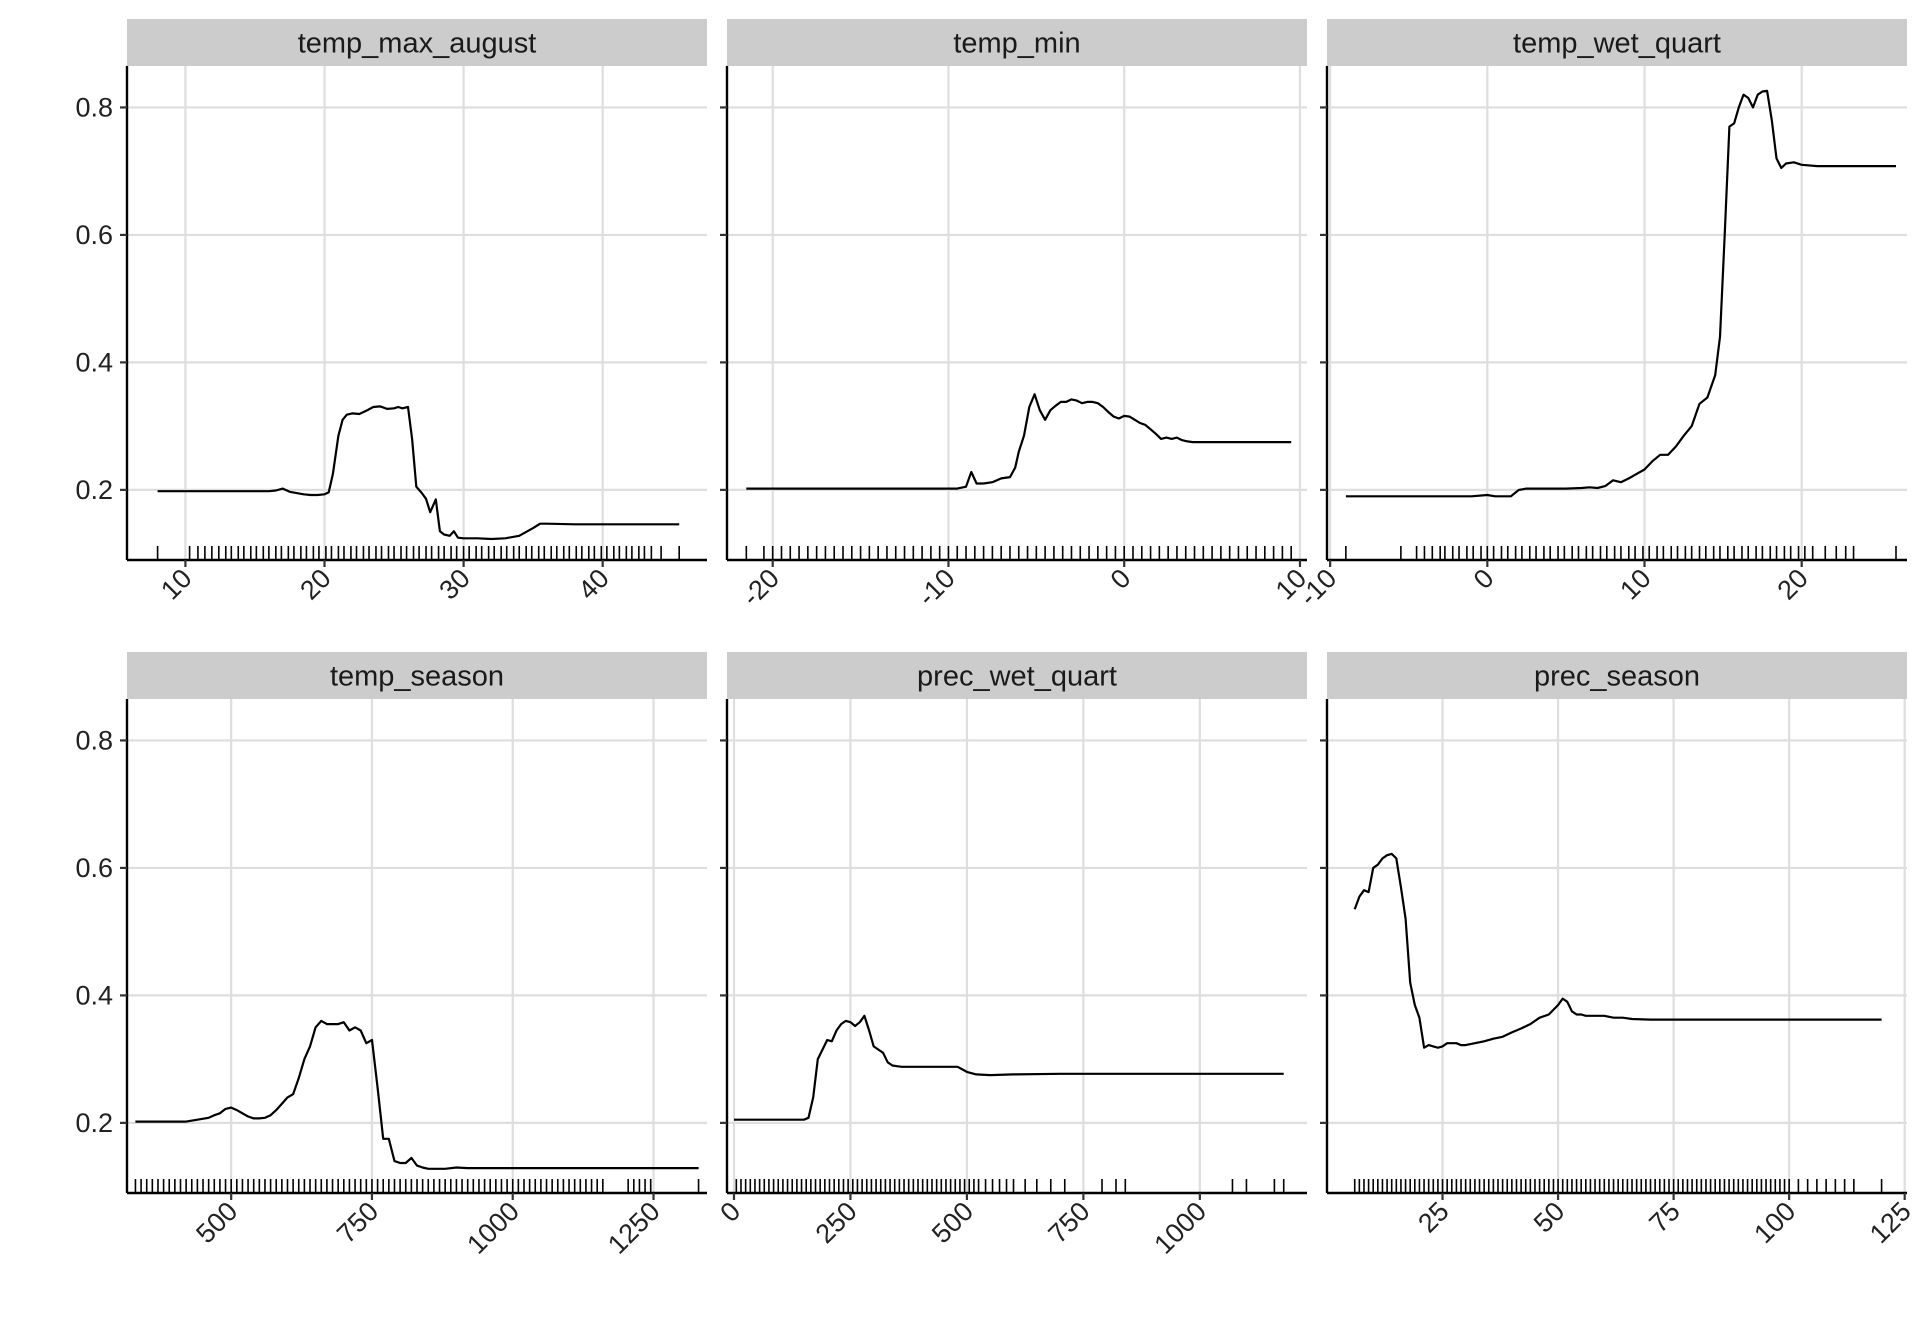 The image size is (1920, 1344). I want to click on x-tick-label: 1250, so click(634, 1228).